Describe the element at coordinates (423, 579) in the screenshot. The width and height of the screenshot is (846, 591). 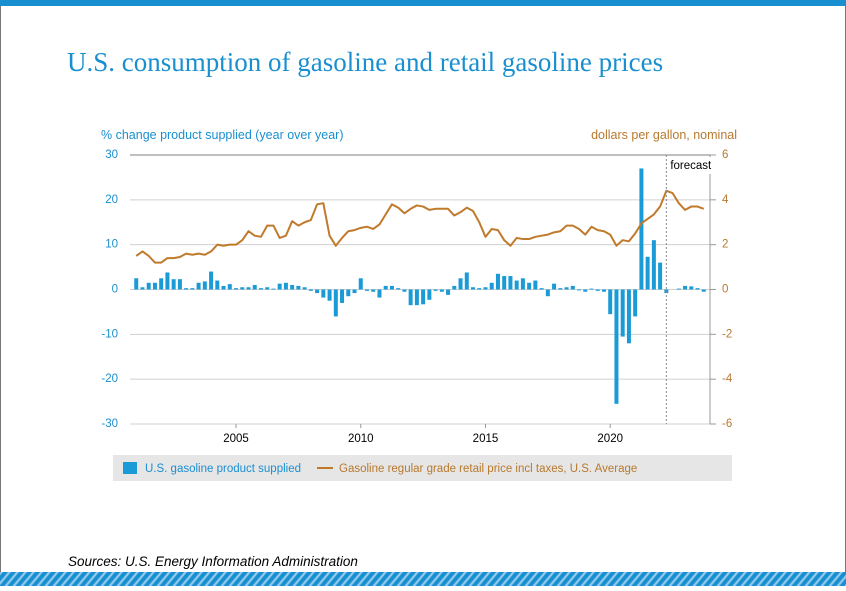
I see `bottom-band` at that location.